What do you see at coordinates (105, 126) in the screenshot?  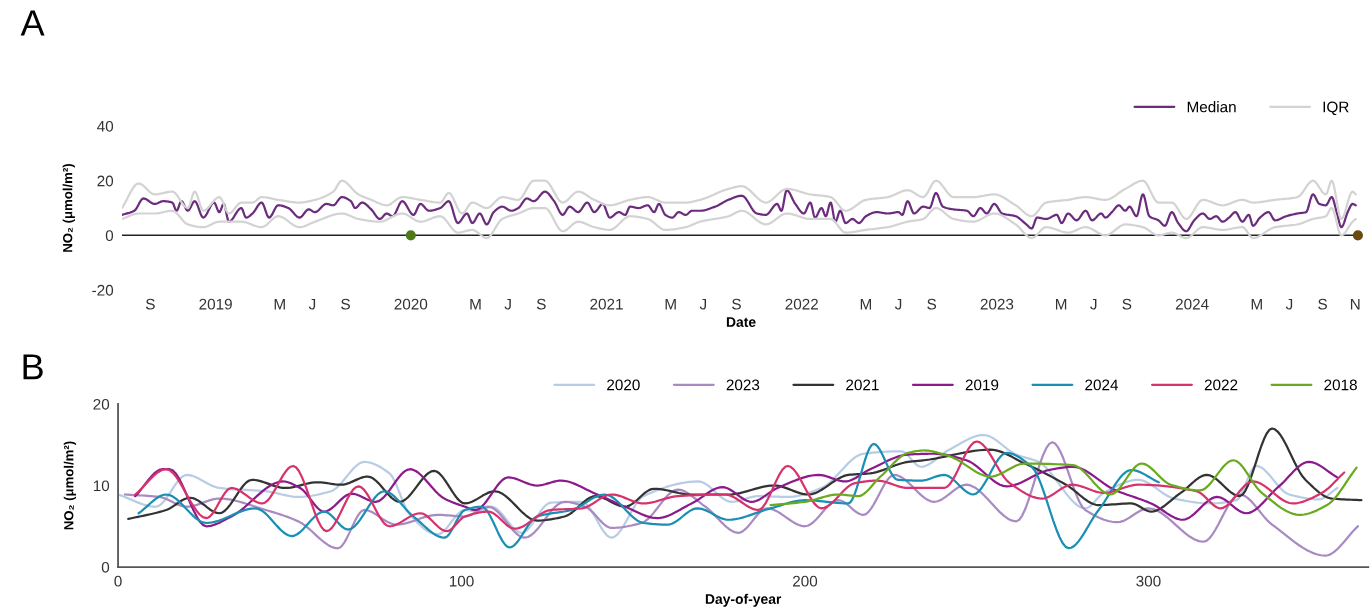 I see `y-tick-label: 40` at bounding box center [105, 126].